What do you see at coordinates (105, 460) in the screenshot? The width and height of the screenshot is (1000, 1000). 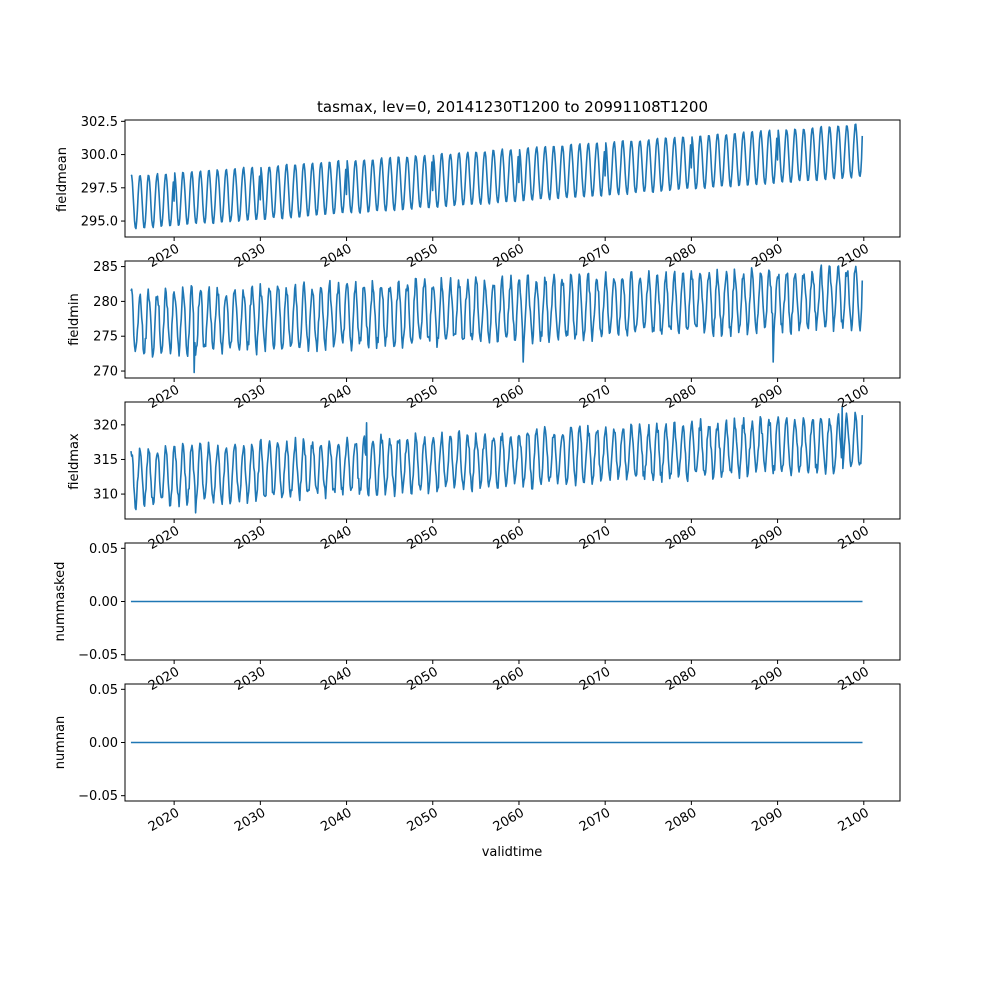 I see `y-tick-label: 315` at bounding box center [105, 460].